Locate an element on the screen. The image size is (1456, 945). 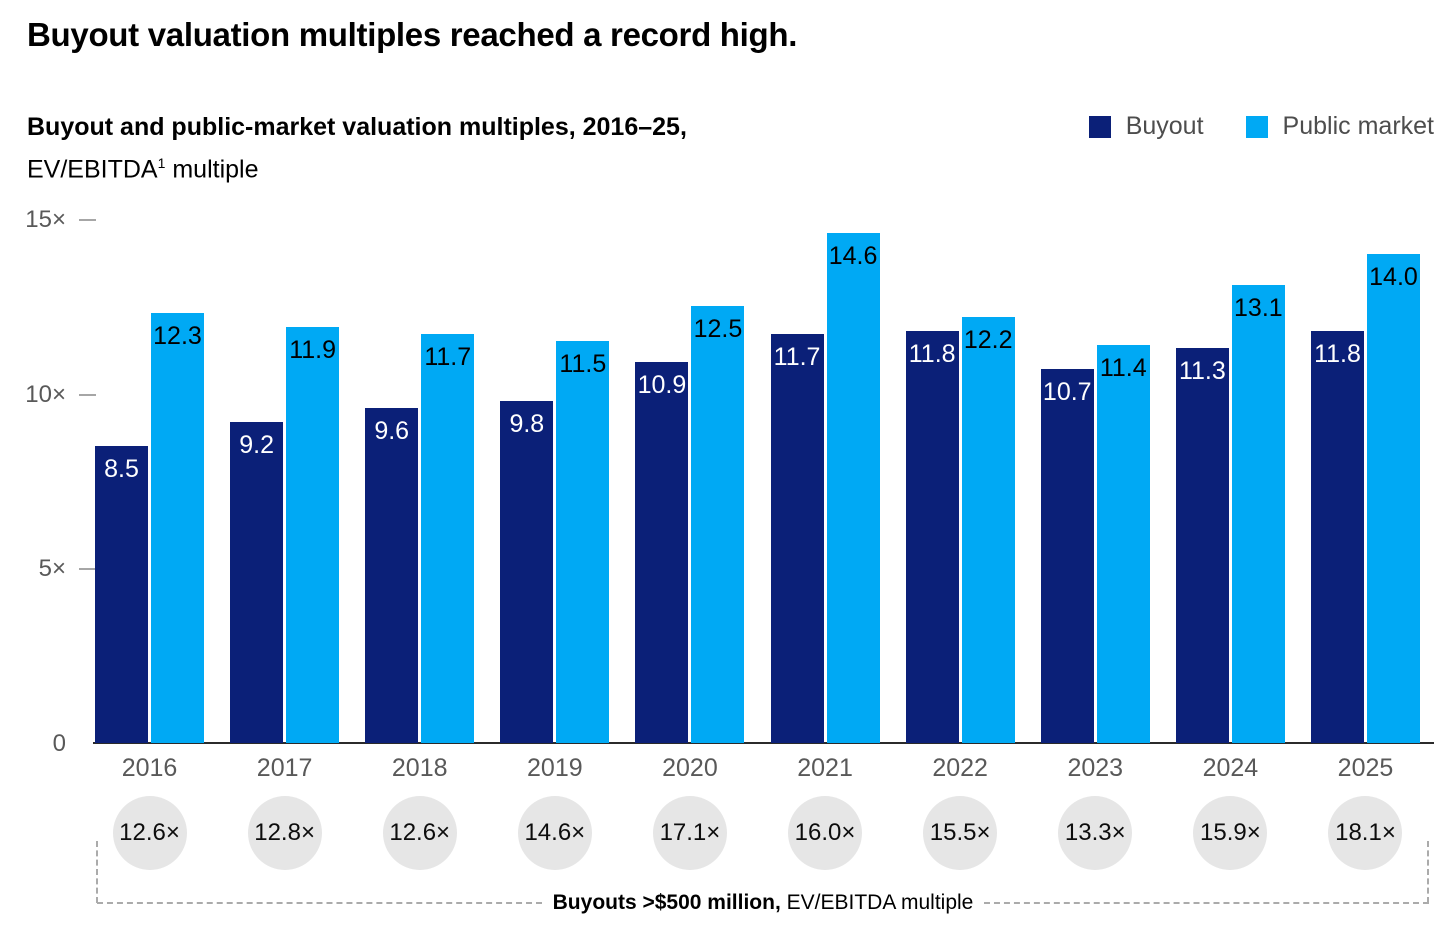
x-axis-label-2018: 2018 is located at coordinates (419, 768).